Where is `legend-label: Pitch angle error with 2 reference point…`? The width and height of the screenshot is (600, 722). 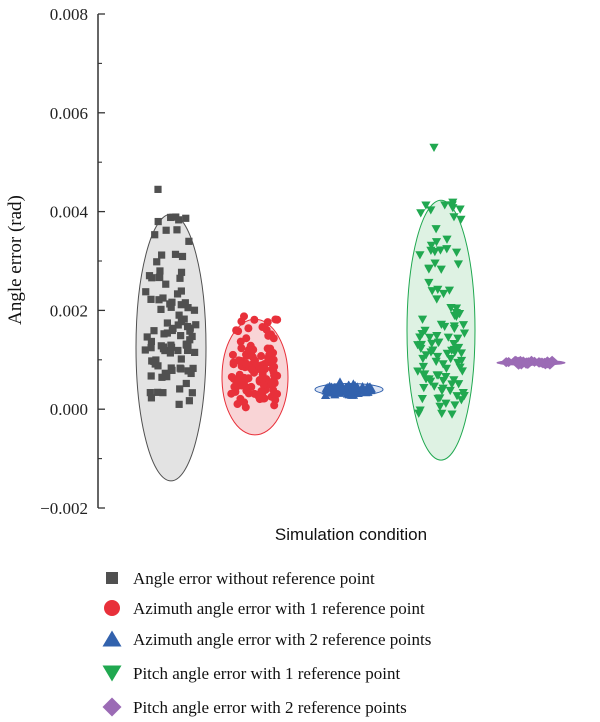
legend-label: Pitch angle error with 2 reference point… is located at coordinates (270, 707).